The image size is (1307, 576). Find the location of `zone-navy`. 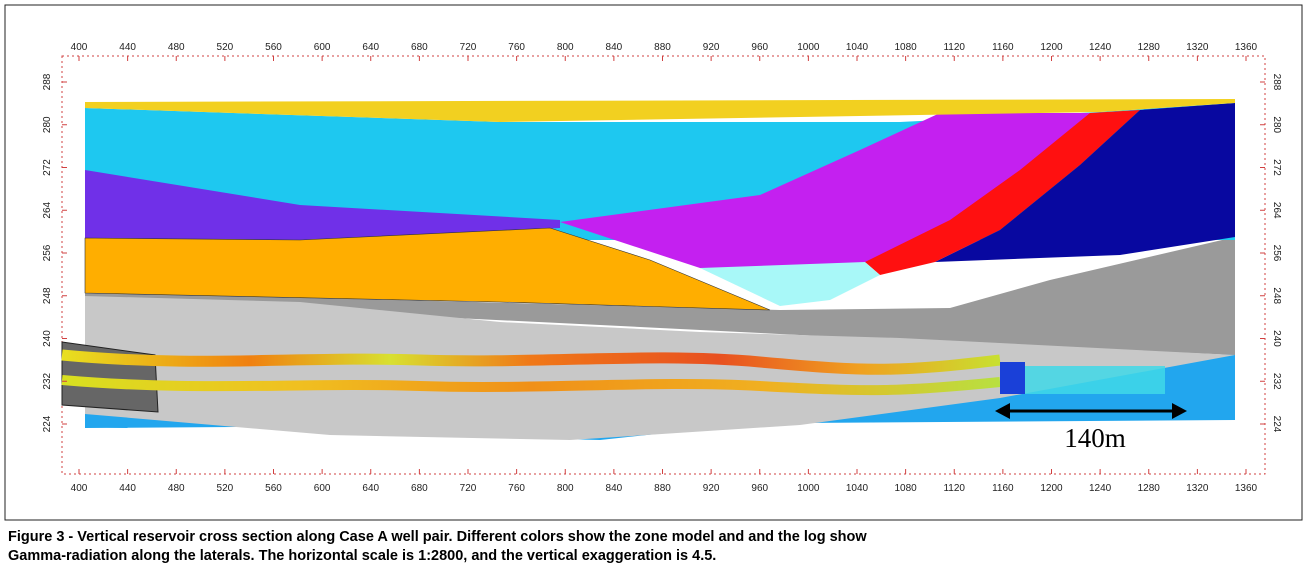

zone-navy is located at coordinates (1085, 182).